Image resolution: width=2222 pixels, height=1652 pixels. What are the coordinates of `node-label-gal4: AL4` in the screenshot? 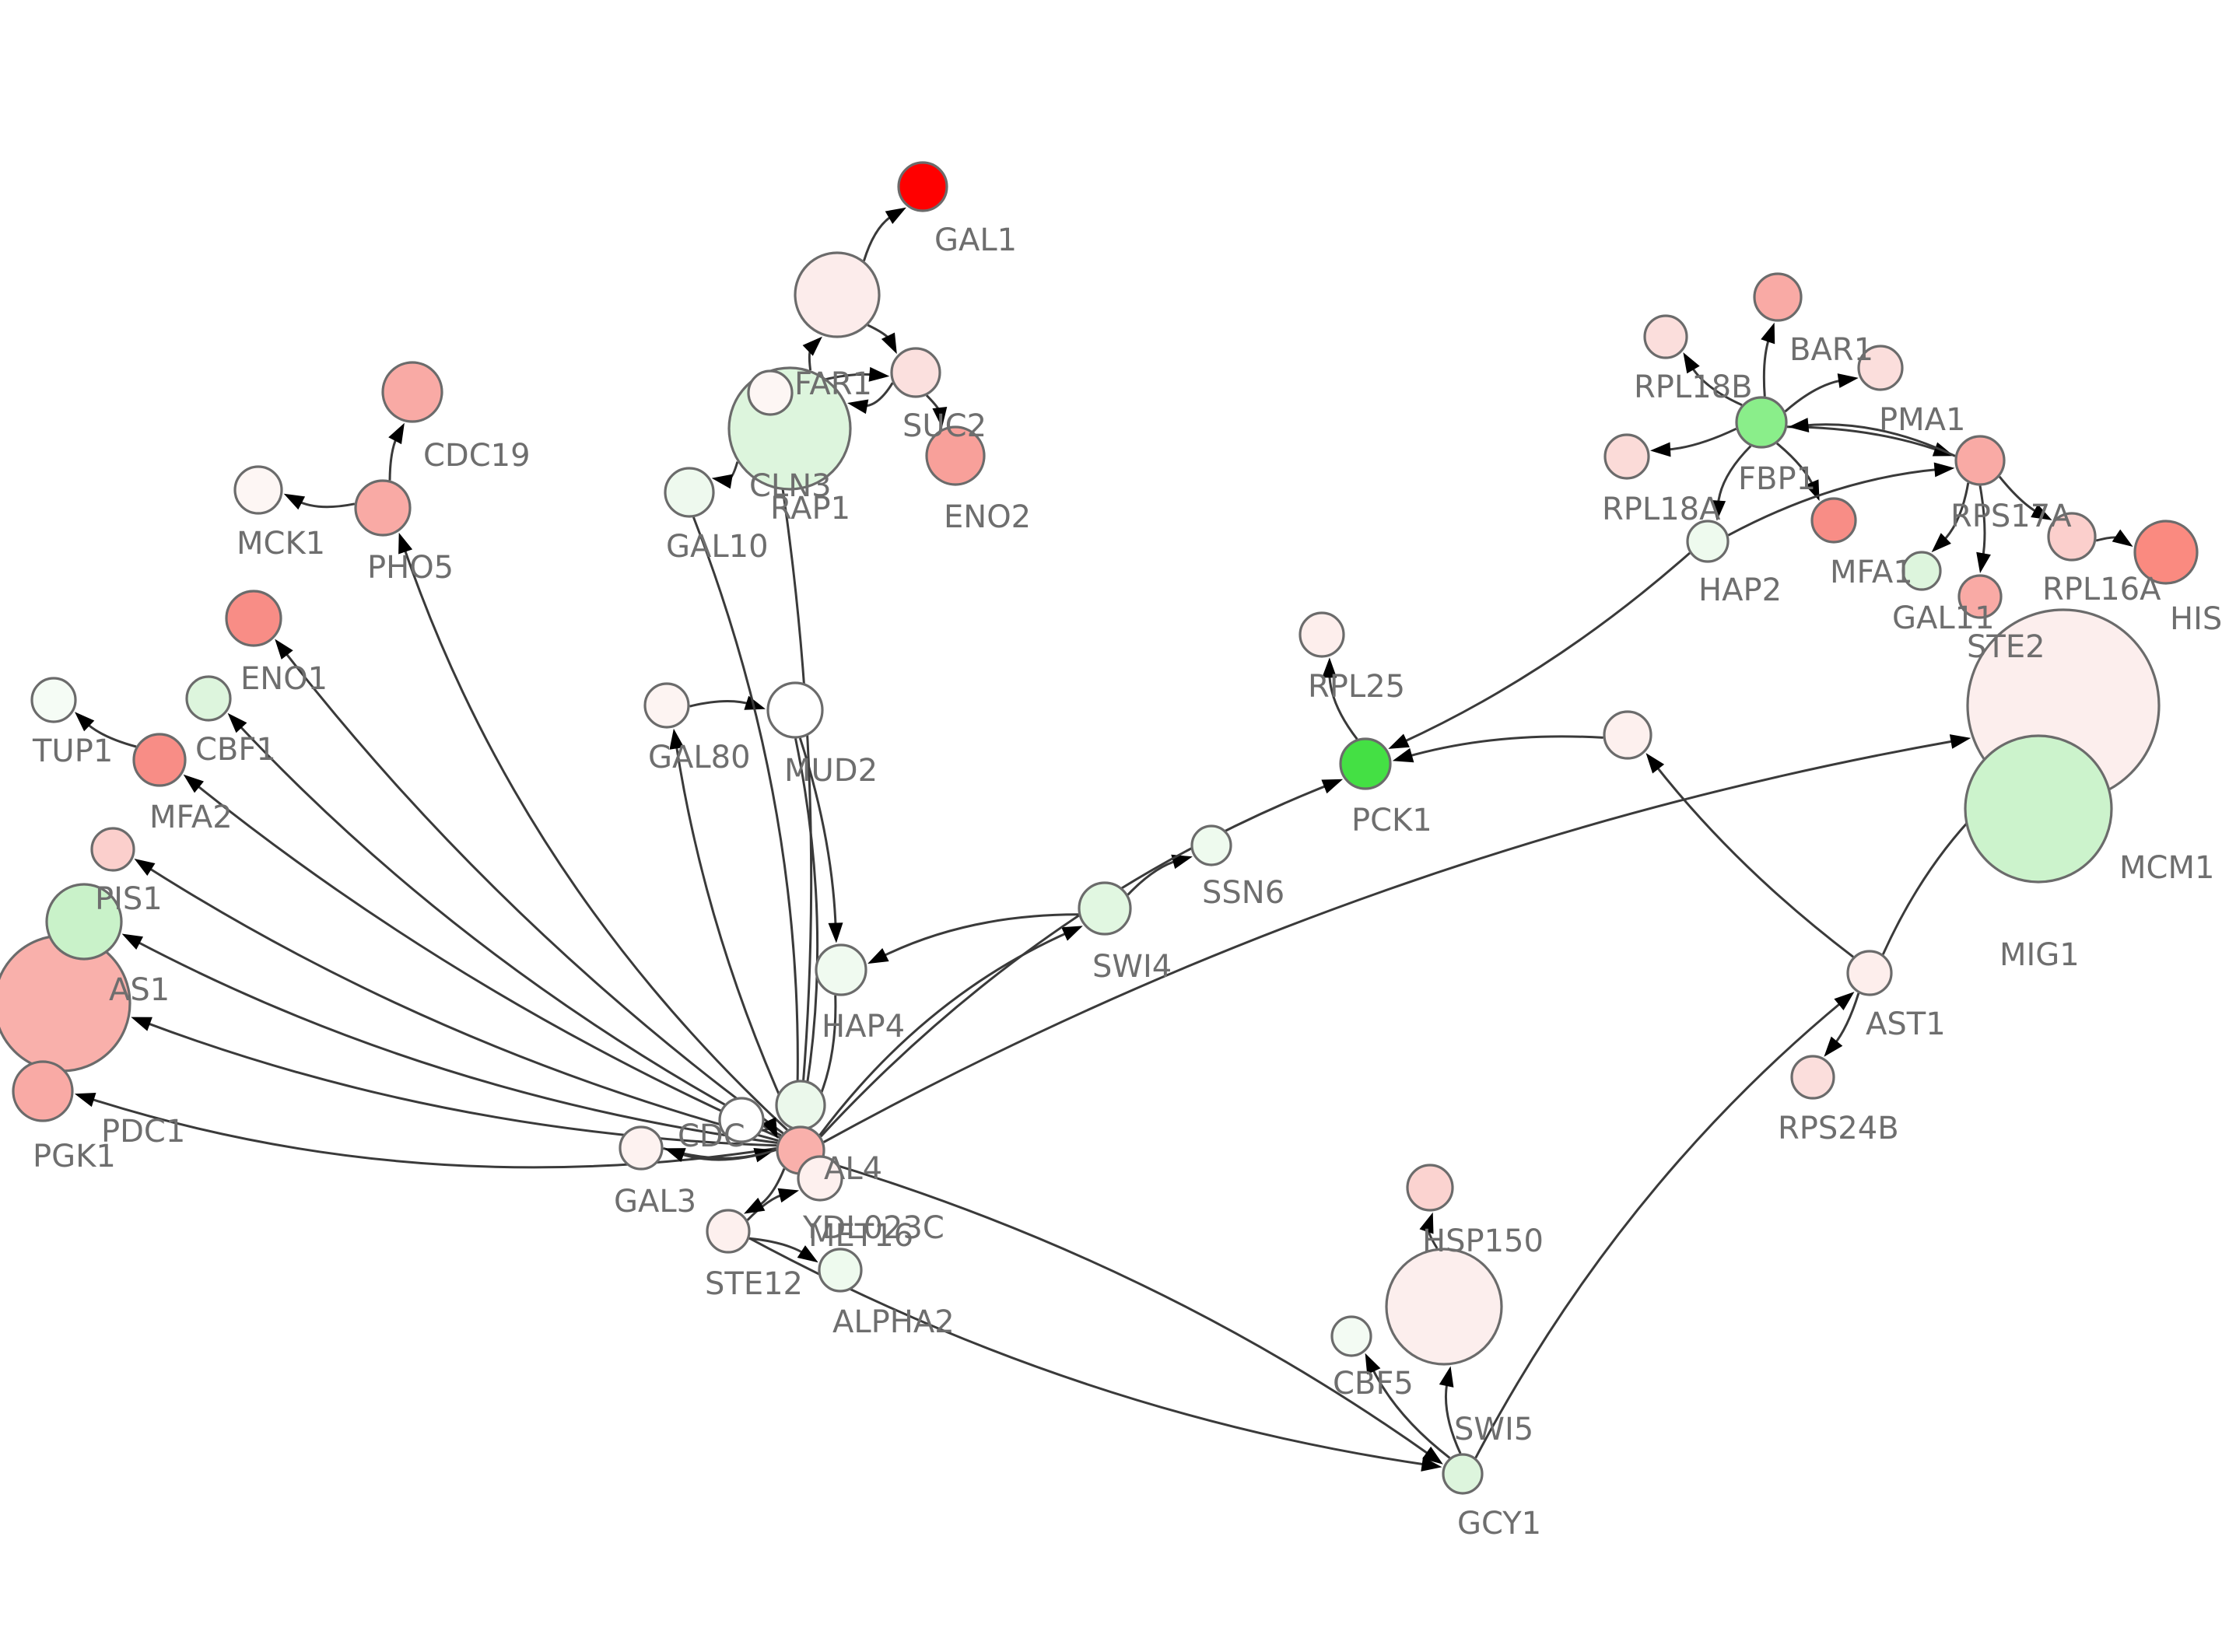 It's located at (853, 1169).